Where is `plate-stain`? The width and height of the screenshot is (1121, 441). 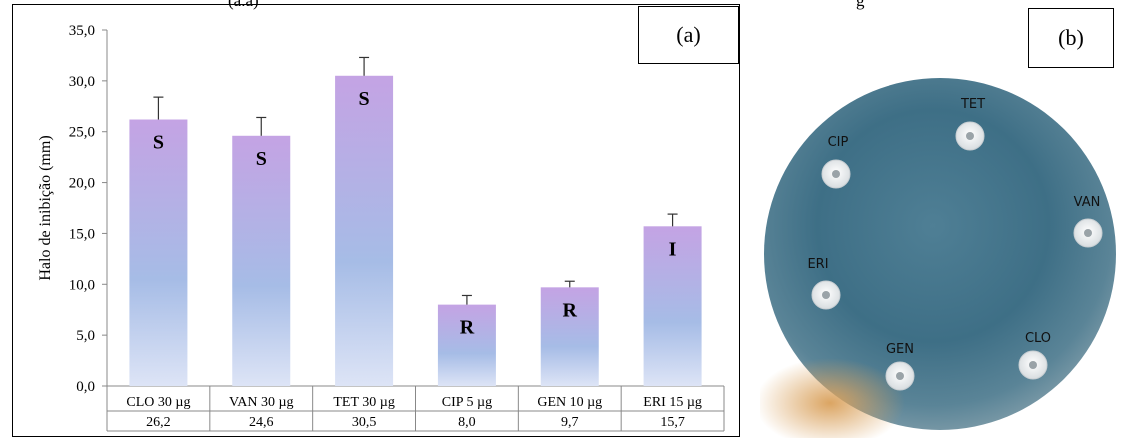 plate-stain is located at coordinates (832, 398).